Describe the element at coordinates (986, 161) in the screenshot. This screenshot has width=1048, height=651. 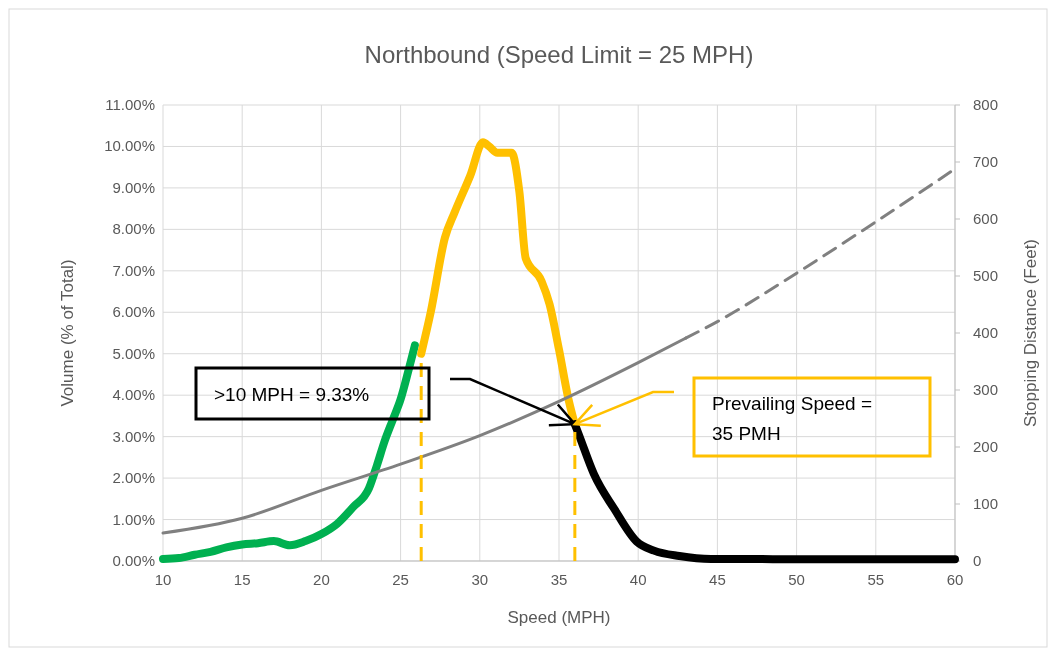
I see `y2-tick-label: 700` at that location.